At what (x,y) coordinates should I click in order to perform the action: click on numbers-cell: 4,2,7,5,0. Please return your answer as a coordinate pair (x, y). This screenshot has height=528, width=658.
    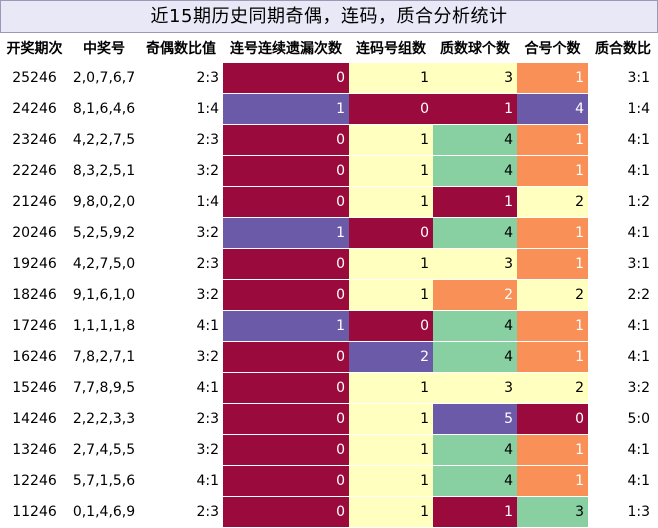
    Looking at the image, I should click on (104, 264).